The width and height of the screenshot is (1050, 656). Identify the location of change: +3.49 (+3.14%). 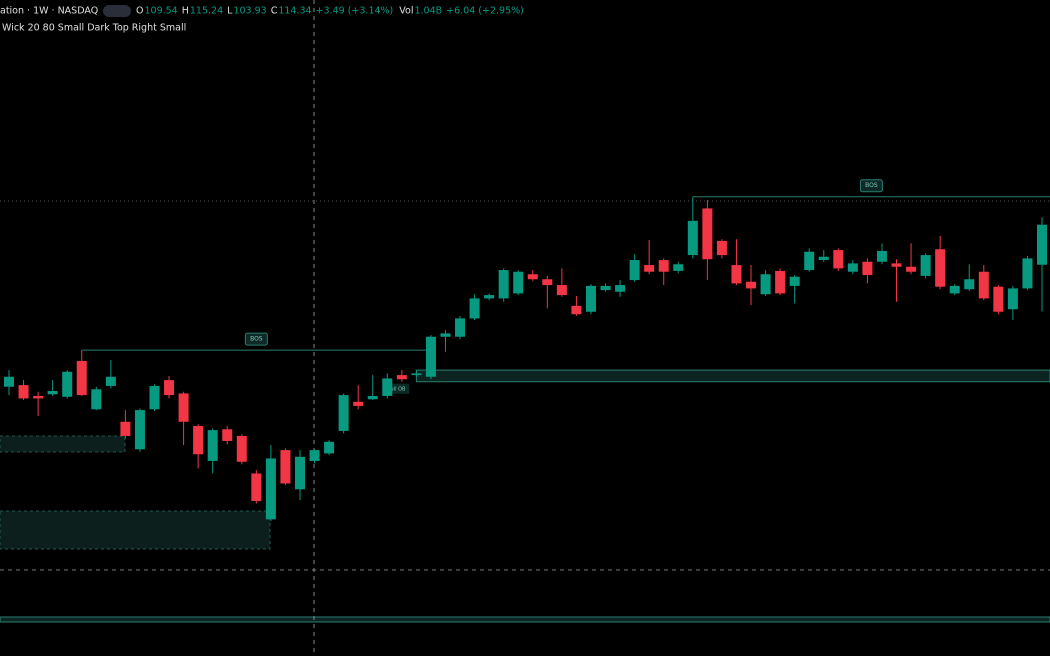
(355, 11).